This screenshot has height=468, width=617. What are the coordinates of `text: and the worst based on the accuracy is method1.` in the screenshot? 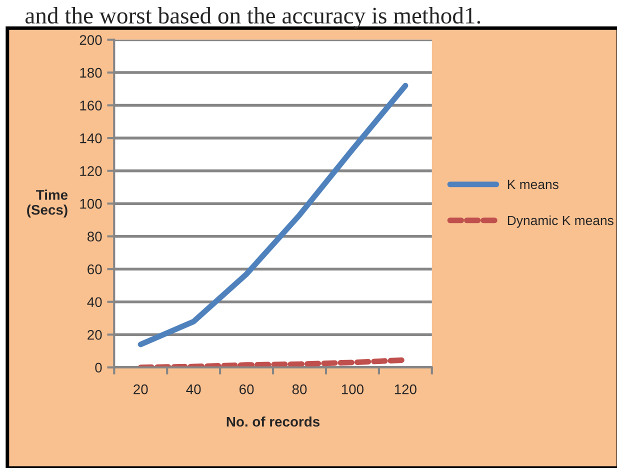 It's located at (253, 17).